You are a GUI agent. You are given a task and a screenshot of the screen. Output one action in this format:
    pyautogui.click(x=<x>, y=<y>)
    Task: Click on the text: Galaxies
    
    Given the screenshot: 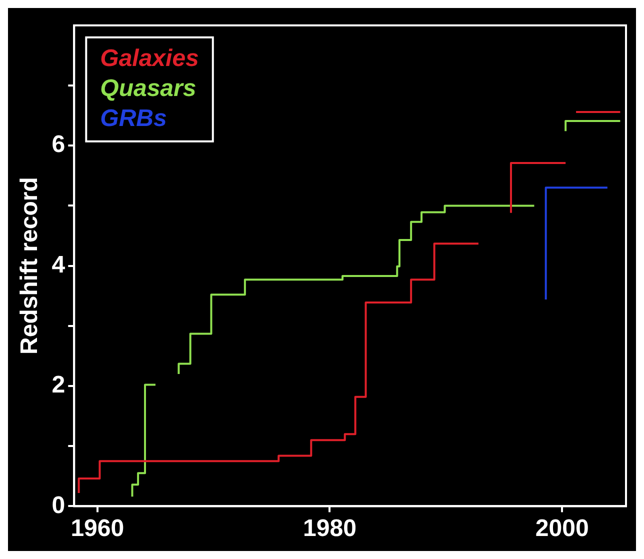 What is the action you would take?
    pyautogui.click(x=149, y=58)
    